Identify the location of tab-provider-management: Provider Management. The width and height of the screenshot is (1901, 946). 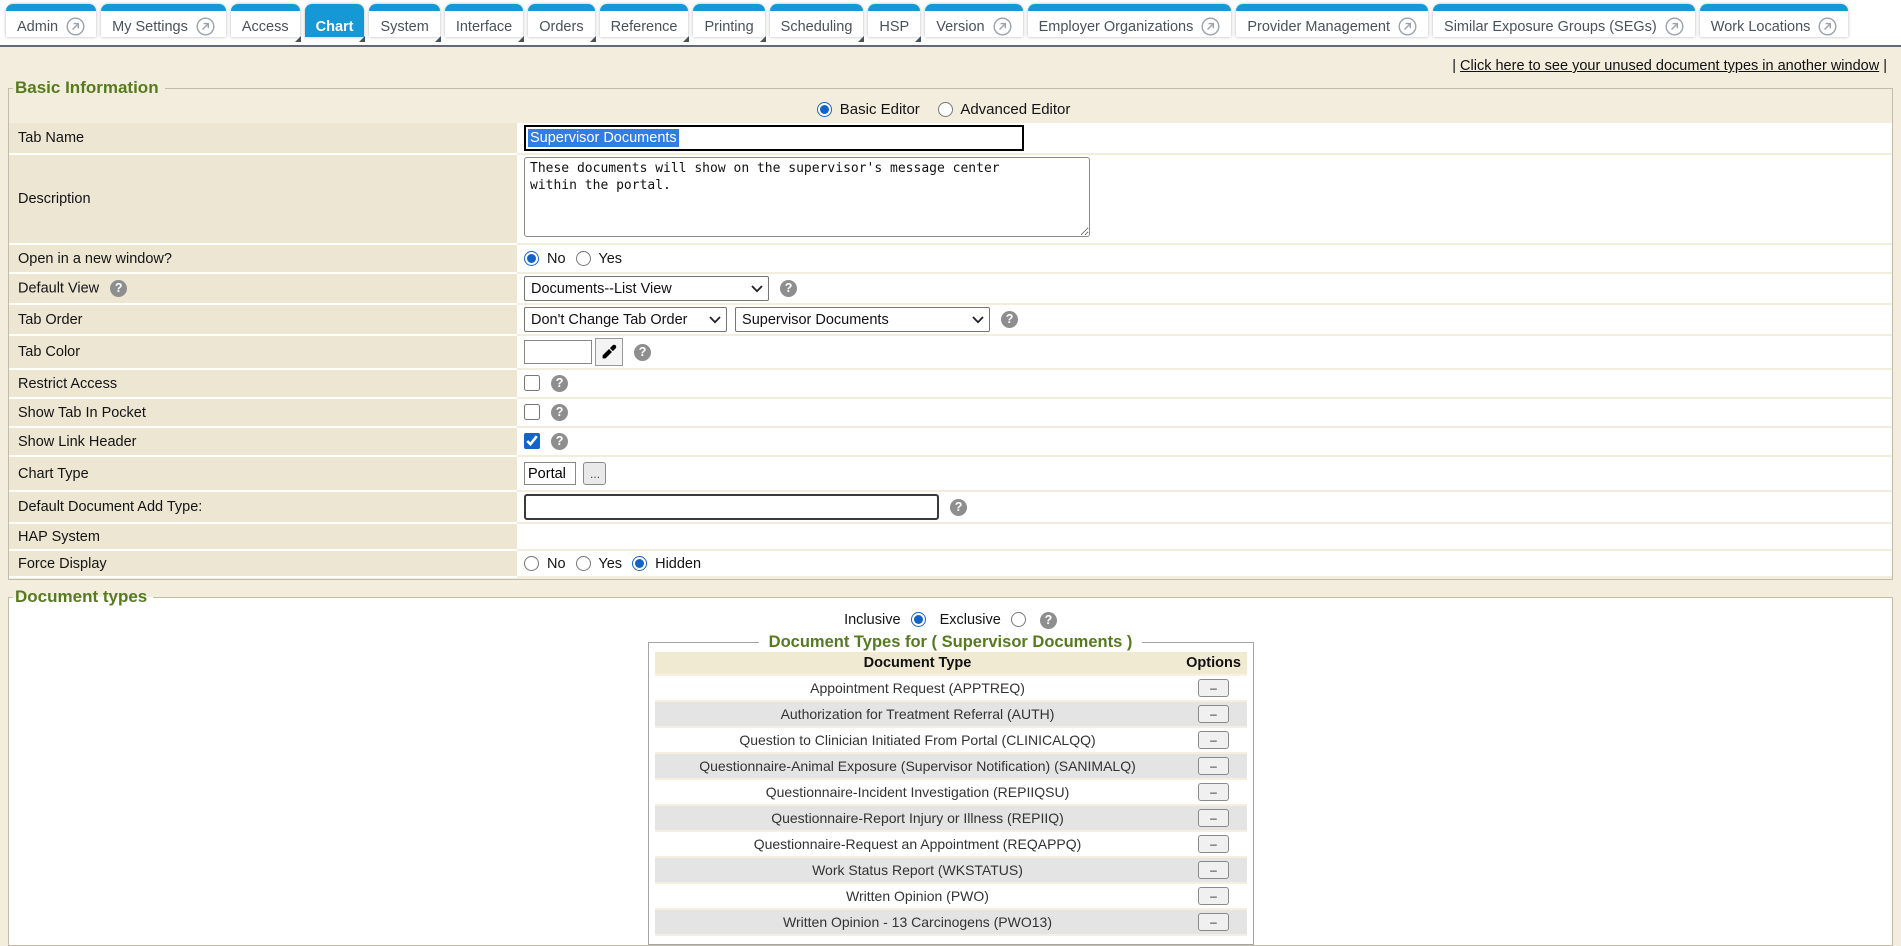
(1332, 20).